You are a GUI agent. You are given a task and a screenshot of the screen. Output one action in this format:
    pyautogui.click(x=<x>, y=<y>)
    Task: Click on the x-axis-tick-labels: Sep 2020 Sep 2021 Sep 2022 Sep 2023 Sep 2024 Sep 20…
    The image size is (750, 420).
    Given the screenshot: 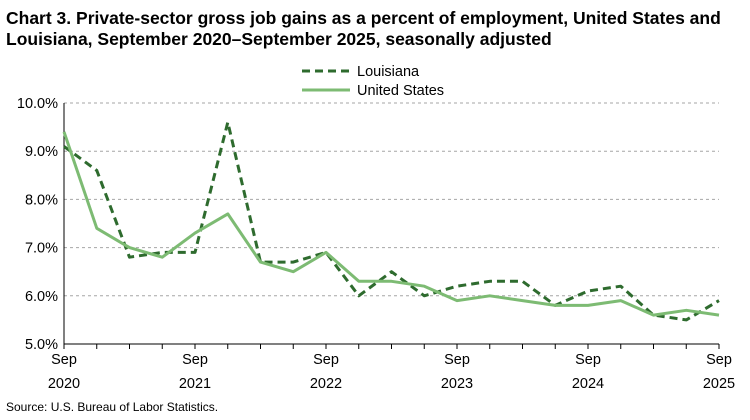 What is the action you would take?
    pyautogui.click(x=391, y=372)
    